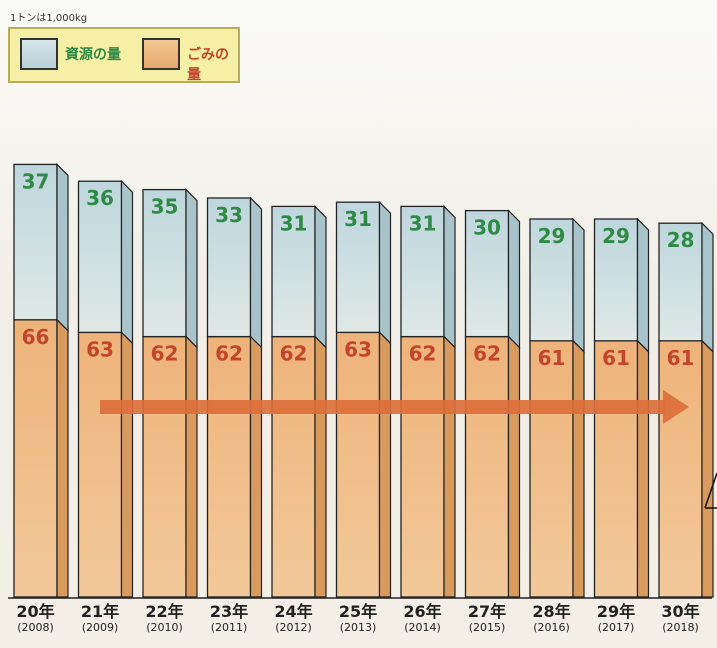 This screenshot has height=648, width=717. I want to click on resource-value-label: 30, so click(487, 228).